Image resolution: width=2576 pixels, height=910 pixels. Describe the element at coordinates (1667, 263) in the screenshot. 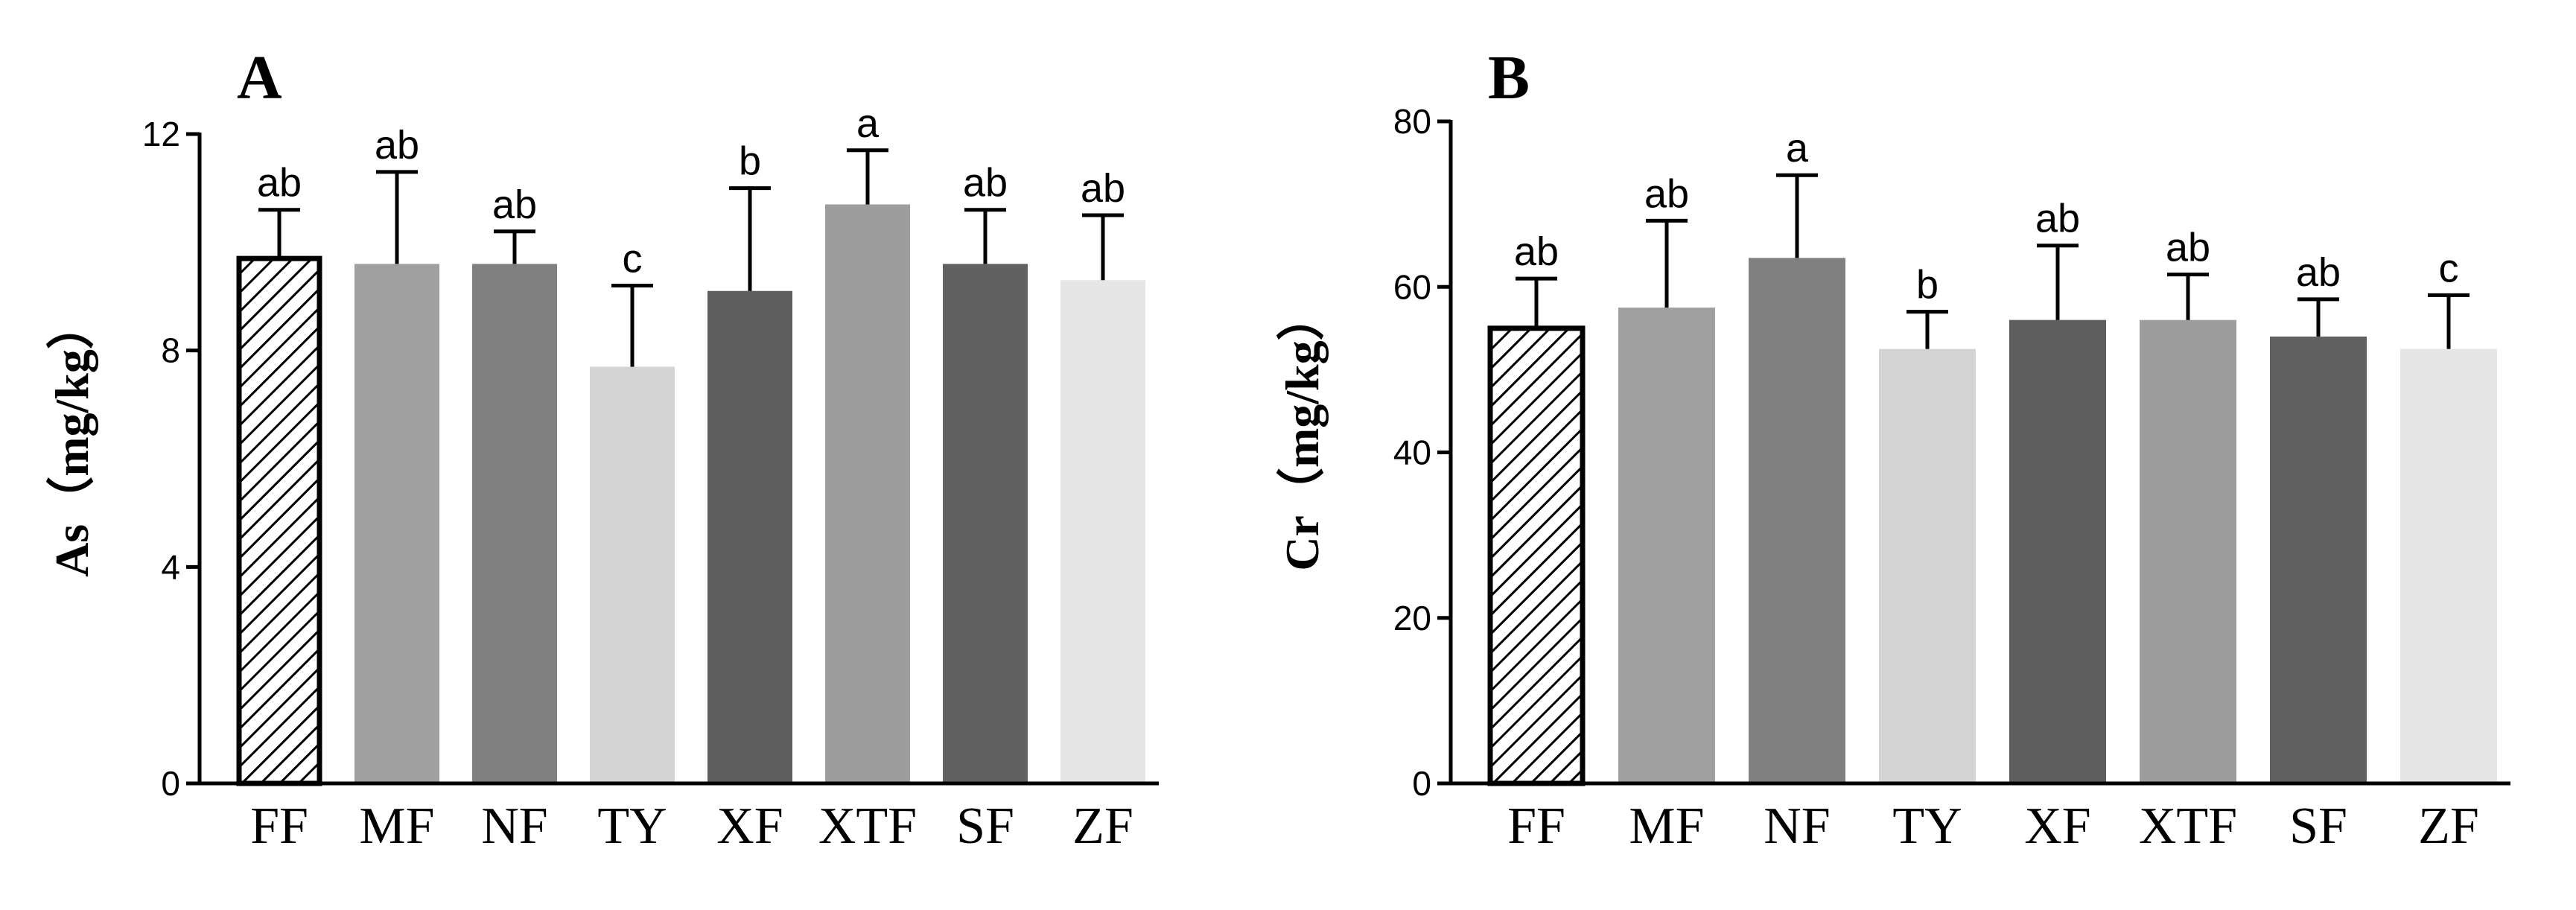

I see `error-bar-mf-b` at that location.